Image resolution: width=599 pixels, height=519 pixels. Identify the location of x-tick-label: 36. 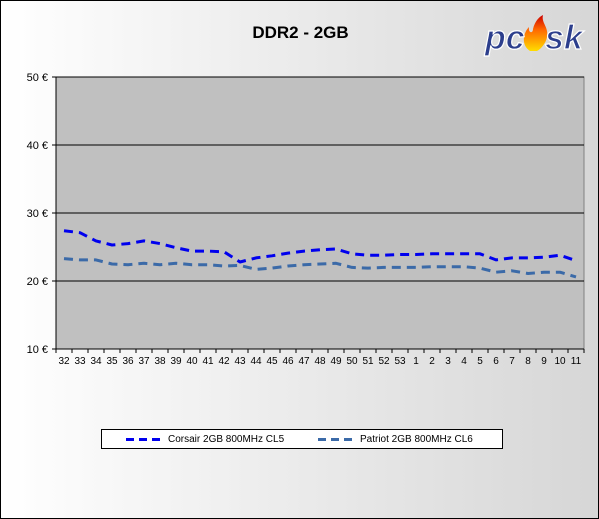
(128, 361).